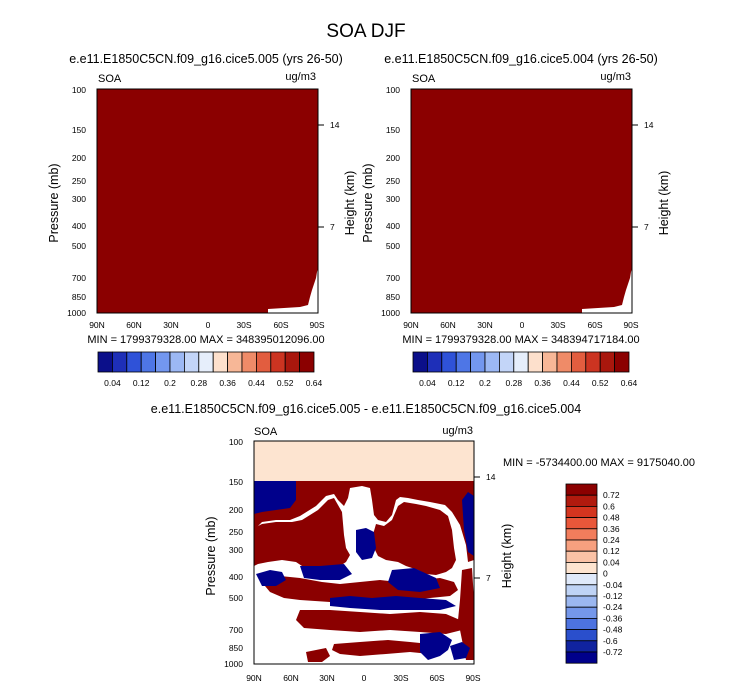  What do you see at coordinates (236, 630) in the screenshot?
I see `panel-3-ytick: 700` at bounding box center [236, 630].